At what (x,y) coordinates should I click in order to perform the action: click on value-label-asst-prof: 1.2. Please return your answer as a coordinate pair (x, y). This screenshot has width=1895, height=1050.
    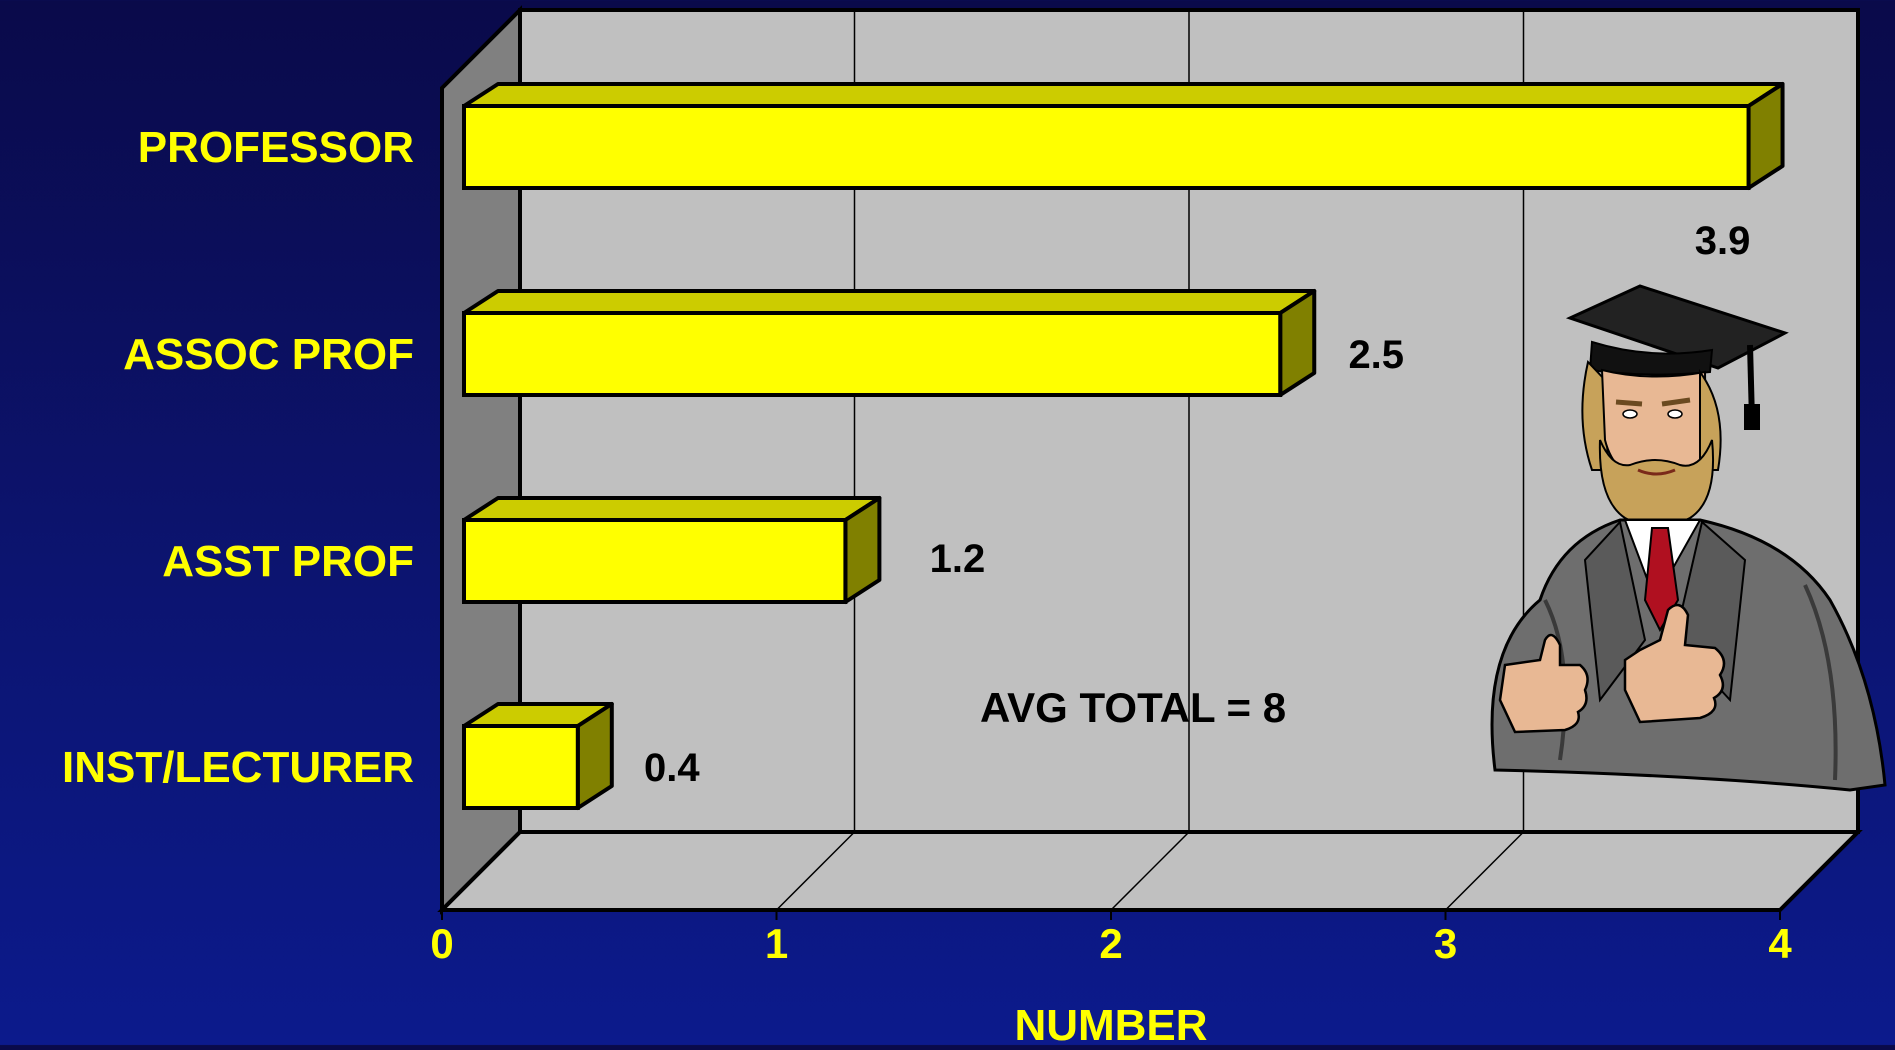
    Looking at the image, I should click on (958, 559).